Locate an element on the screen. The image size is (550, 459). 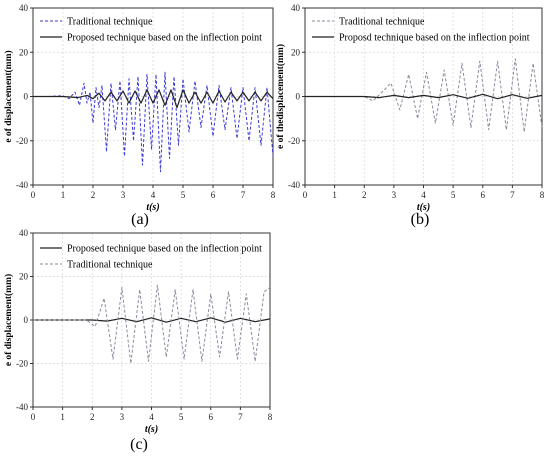
panel-c-xtick-label-2: 2 is located at coordinates (92, 417).